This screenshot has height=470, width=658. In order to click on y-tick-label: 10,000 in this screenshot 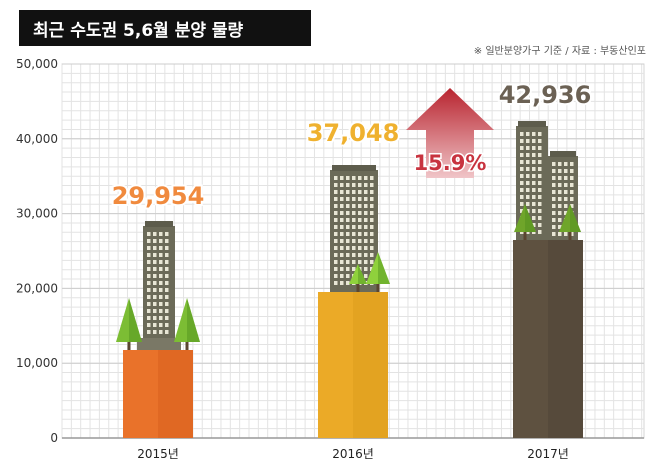, I will do `click(37, 363)`.